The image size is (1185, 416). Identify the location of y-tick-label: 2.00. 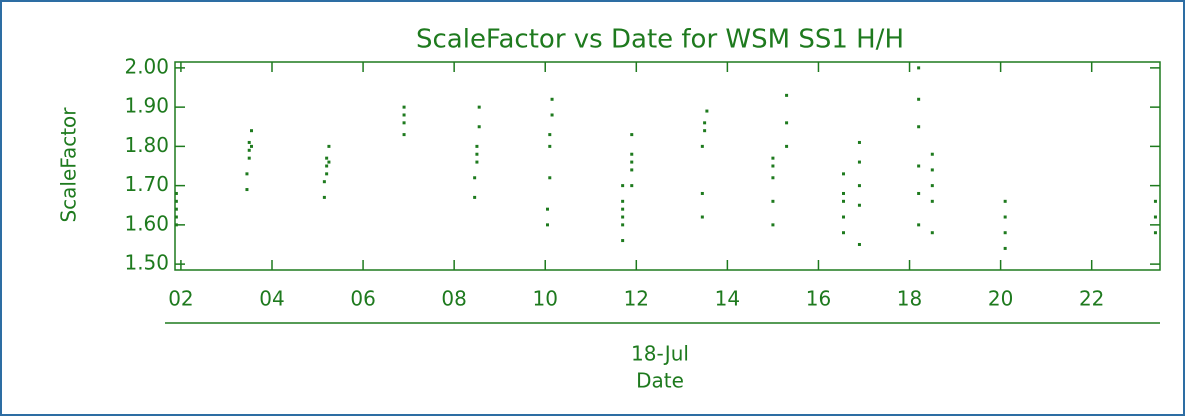
(146, 66).